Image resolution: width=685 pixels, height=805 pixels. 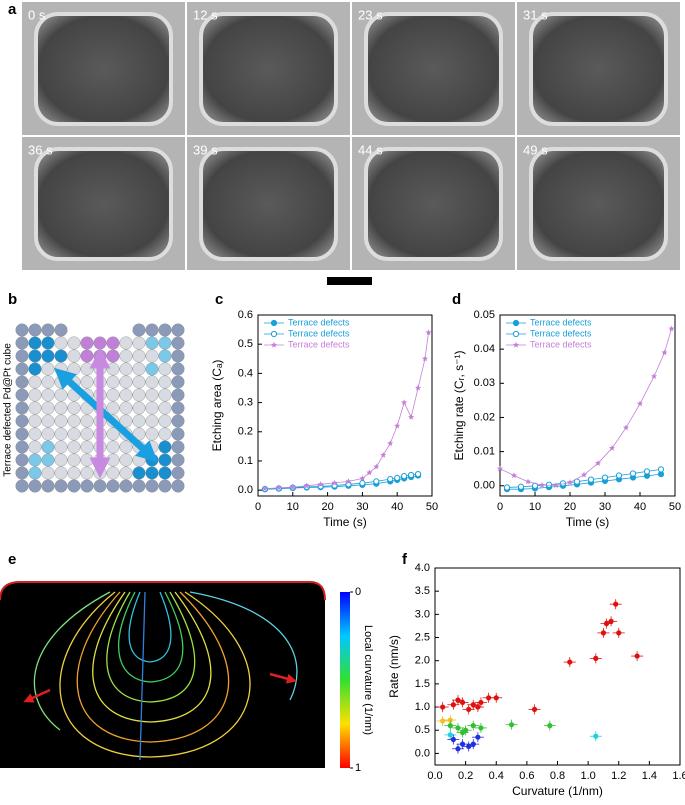 I want to click on x-tick-label: 50, so click(x=675, y=507).